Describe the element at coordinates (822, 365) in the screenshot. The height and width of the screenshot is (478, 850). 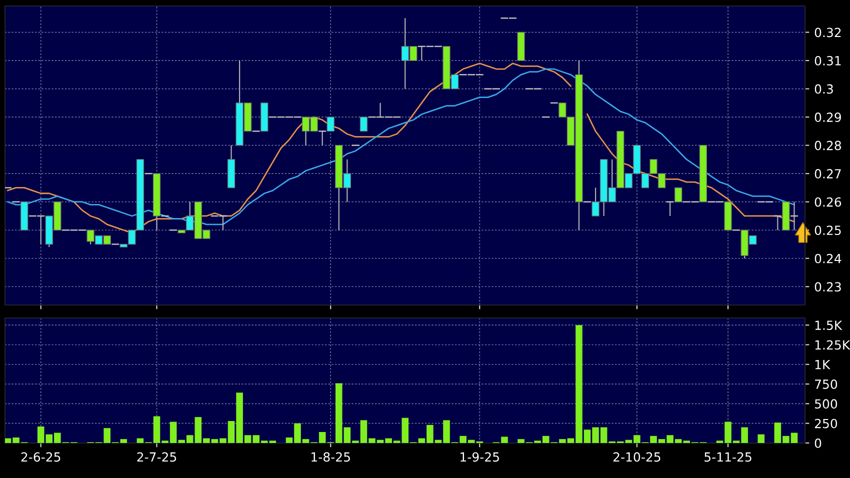
I see `y-tick-label: 1K` at that location.